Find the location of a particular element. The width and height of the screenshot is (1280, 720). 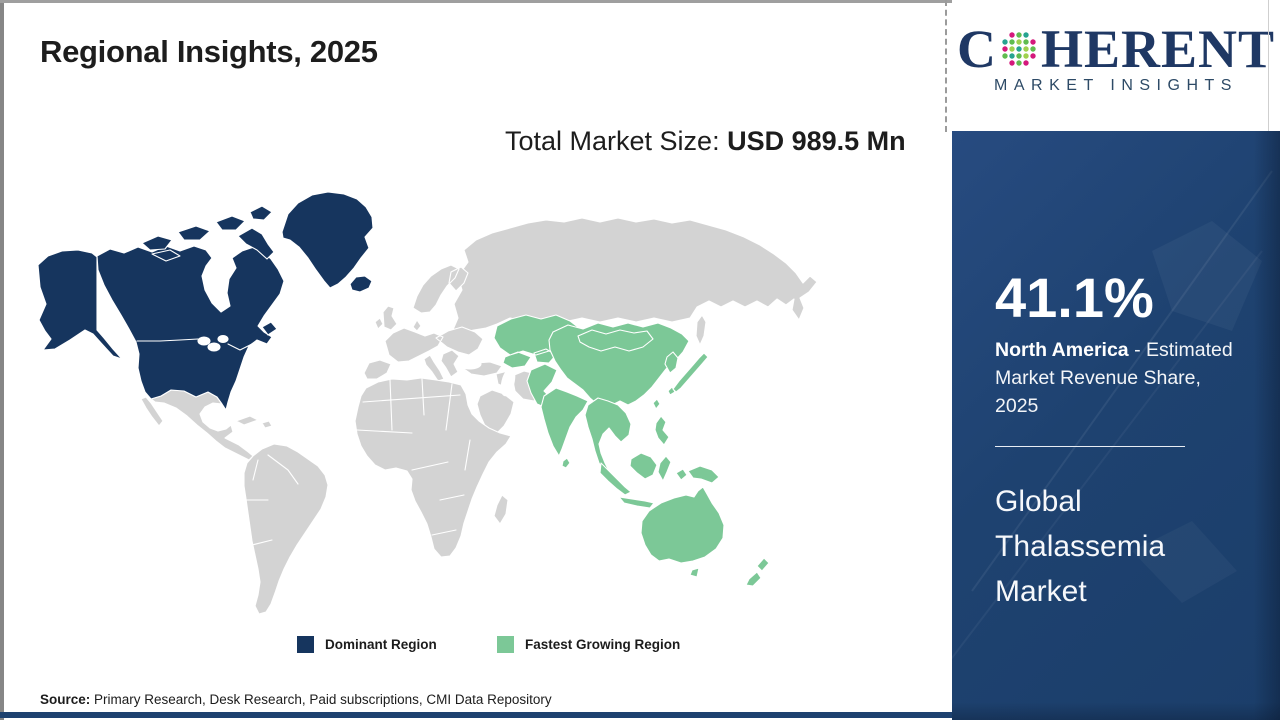

africa-country-borders is located at coordinates (413, 457).